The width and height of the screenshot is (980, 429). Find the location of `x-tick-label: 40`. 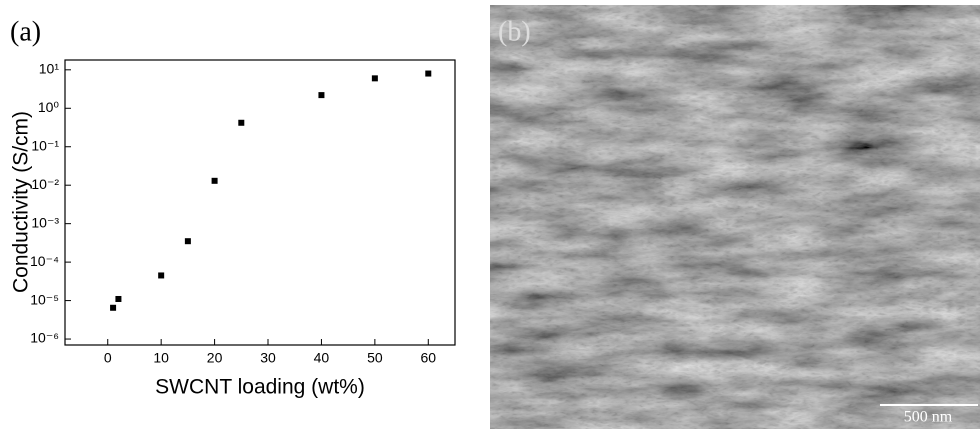

x-tick-label: 40 is located at coordinates (322, 358).